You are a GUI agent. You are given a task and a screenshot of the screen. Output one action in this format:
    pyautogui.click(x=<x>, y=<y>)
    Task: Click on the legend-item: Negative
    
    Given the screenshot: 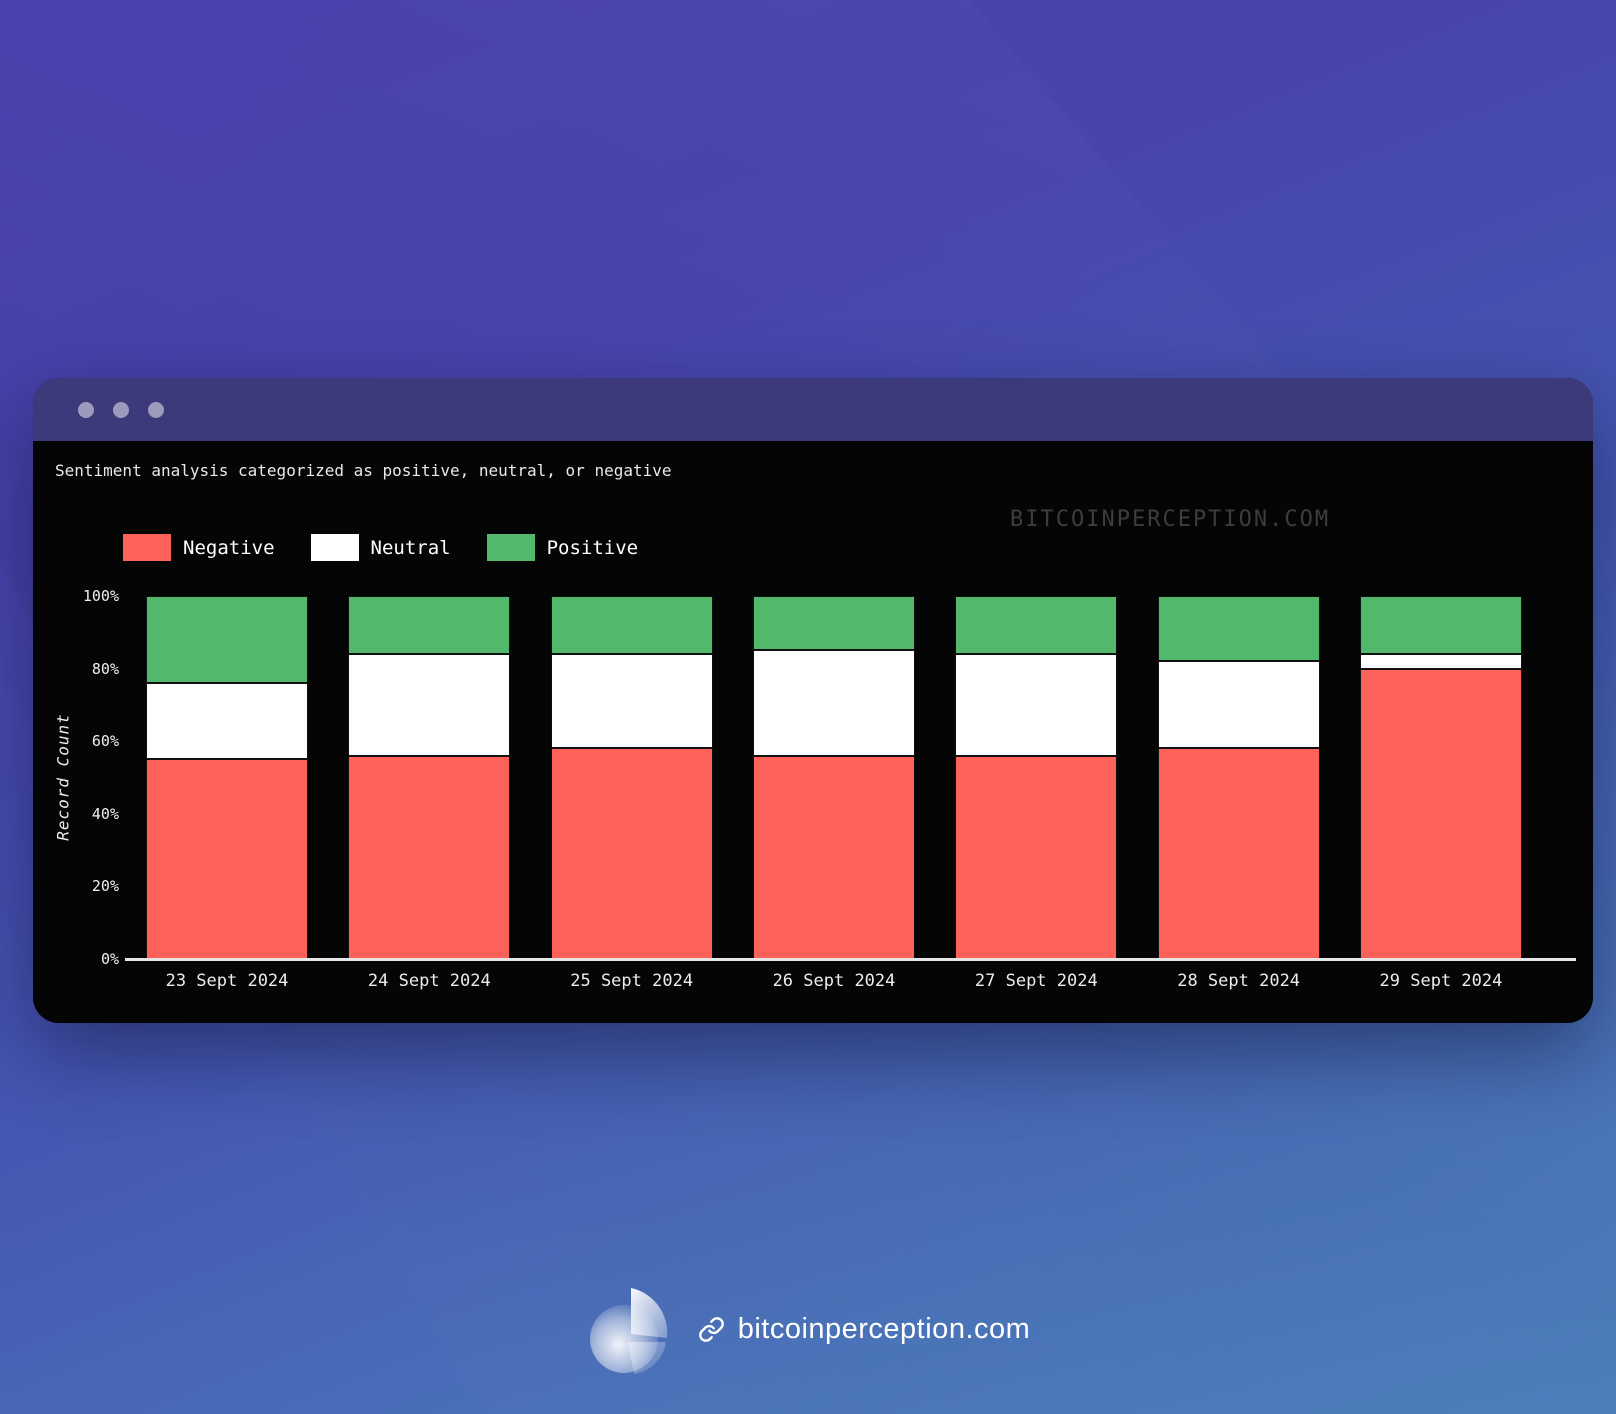 What is the action you would take?
    pyautogui.click(x=199, y=547)
    